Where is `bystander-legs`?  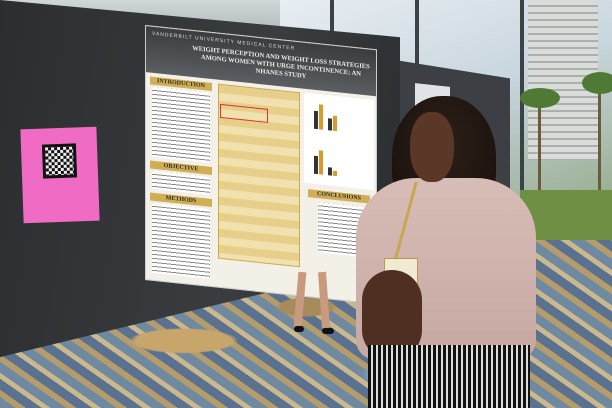 bystander-legs is located at coordinates (315, 303).